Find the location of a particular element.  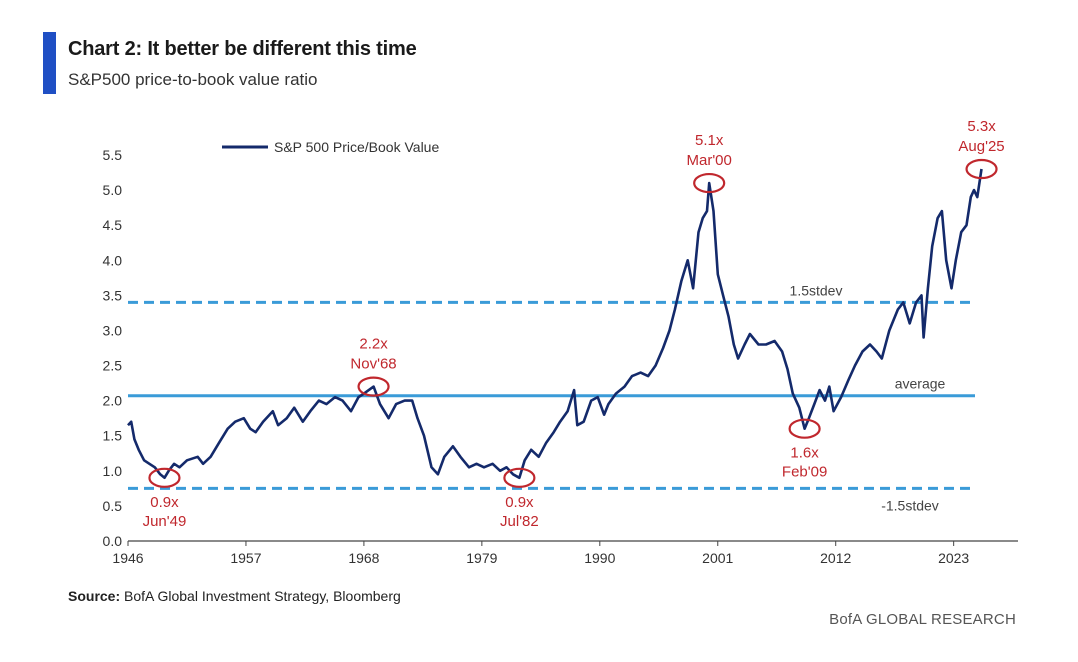

x-tick-label: 1957 is located at coordinates (245, 558).